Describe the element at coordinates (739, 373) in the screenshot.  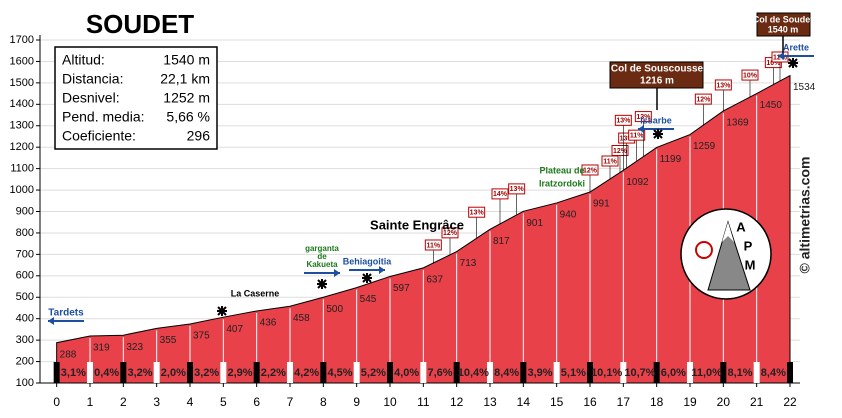
I see `gradient-label: 8,1%` at that location.